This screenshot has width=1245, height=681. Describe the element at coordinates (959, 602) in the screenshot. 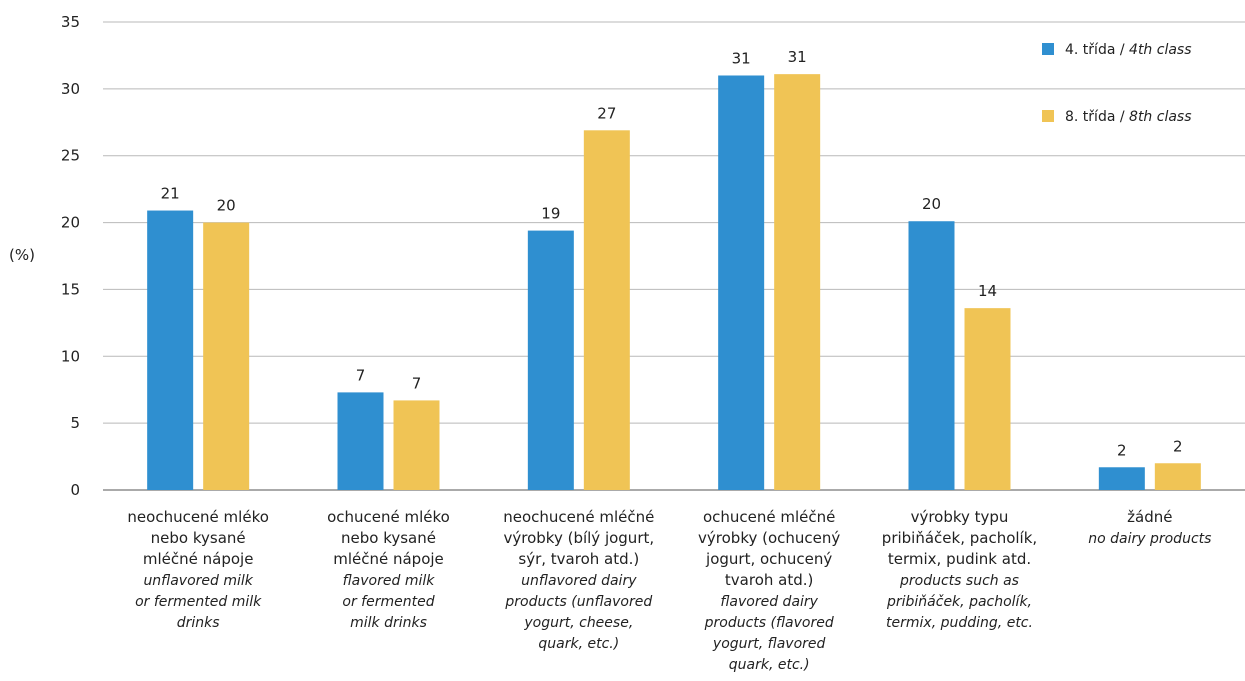

I see `category-label-en: pribiňáček, pacholík,` at that location.